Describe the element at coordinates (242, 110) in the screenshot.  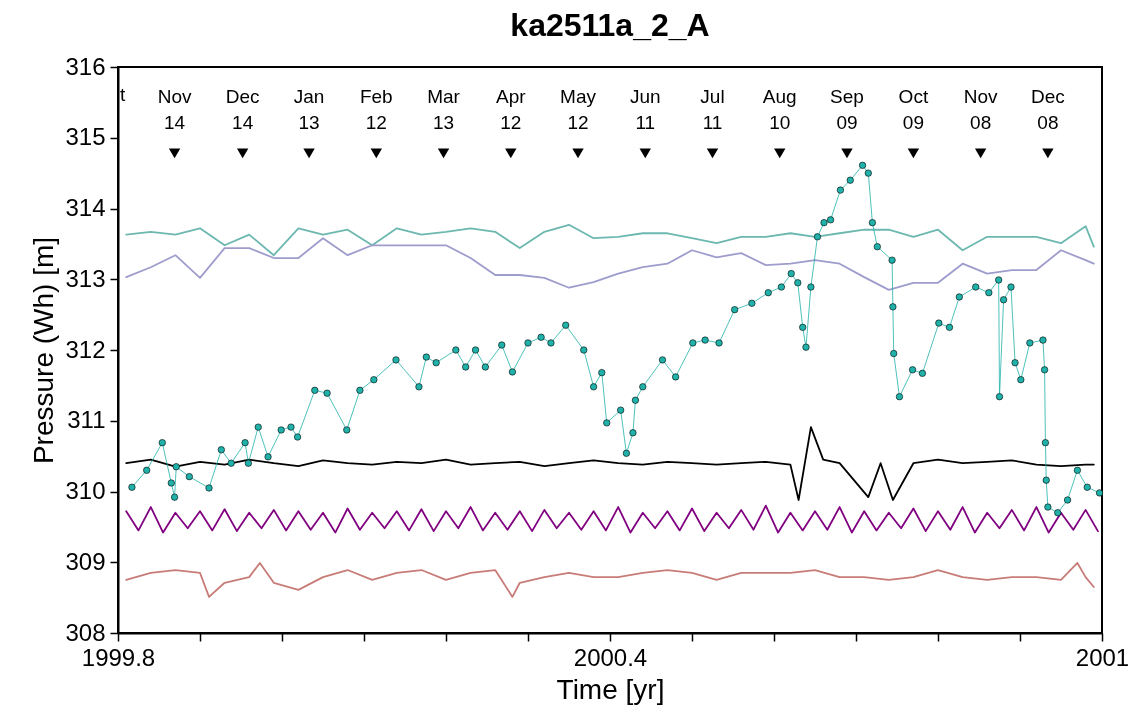
I see `annotation: Dec 14` at that location.